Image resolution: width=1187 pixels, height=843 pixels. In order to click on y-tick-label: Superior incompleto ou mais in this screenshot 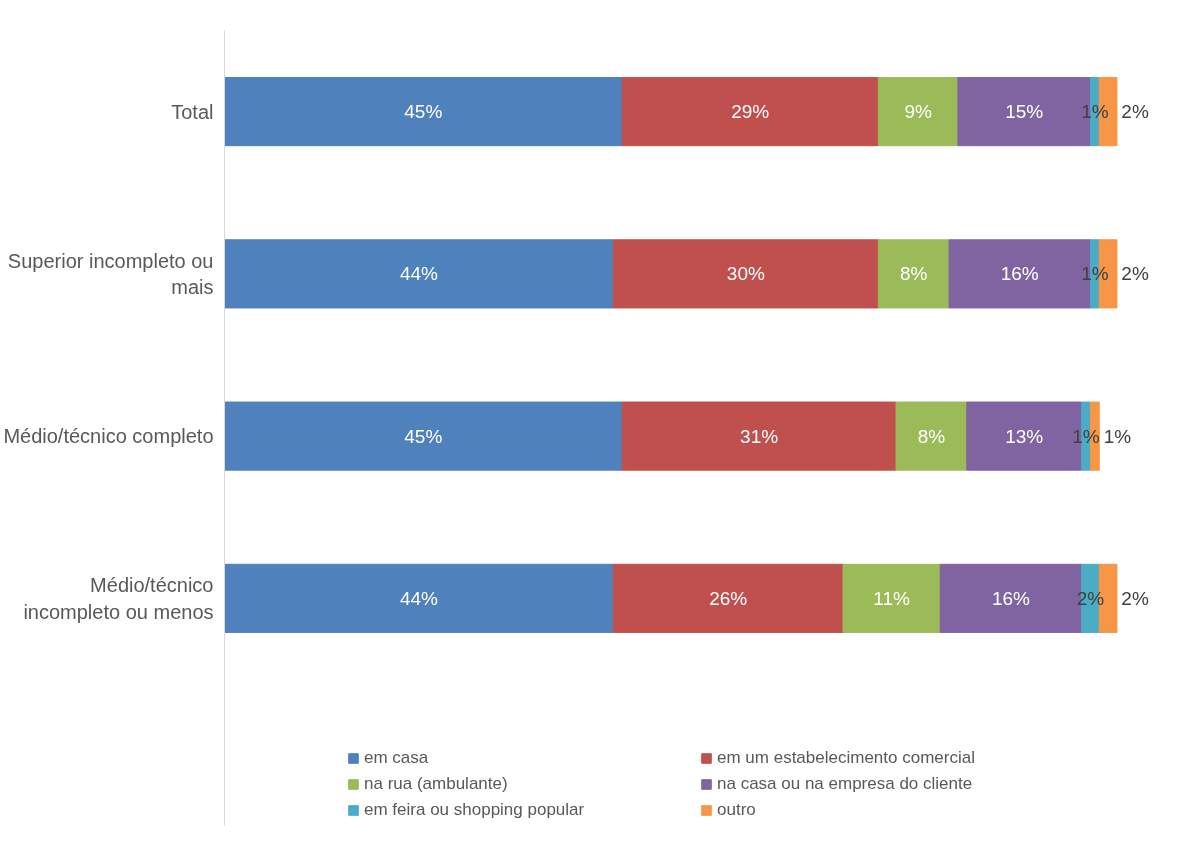, I will do `click(110, 274)`.